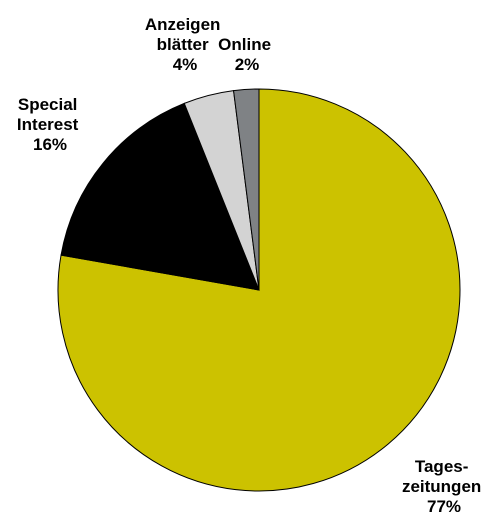 This screenshot has width=493, height=517. What do you see at coordinates (185, 44) in the screenshot?
I see `slice-label-anzeigenblaetter: Anzeigen blätter 4%` at bounding box center [185, 44].